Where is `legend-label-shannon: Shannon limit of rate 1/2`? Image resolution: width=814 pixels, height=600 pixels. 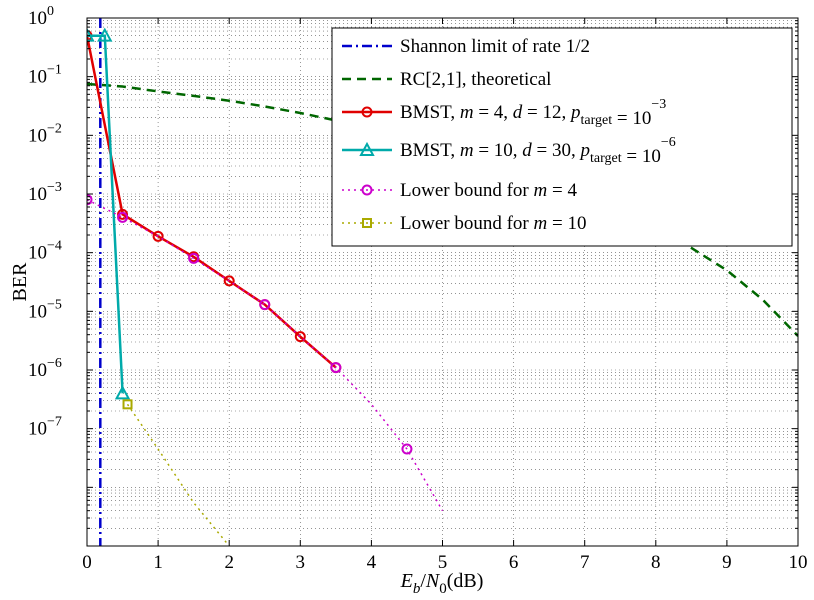 legend-label-shannon: Shannon limit of rate 1/2 is located at coordinates (495, 46).